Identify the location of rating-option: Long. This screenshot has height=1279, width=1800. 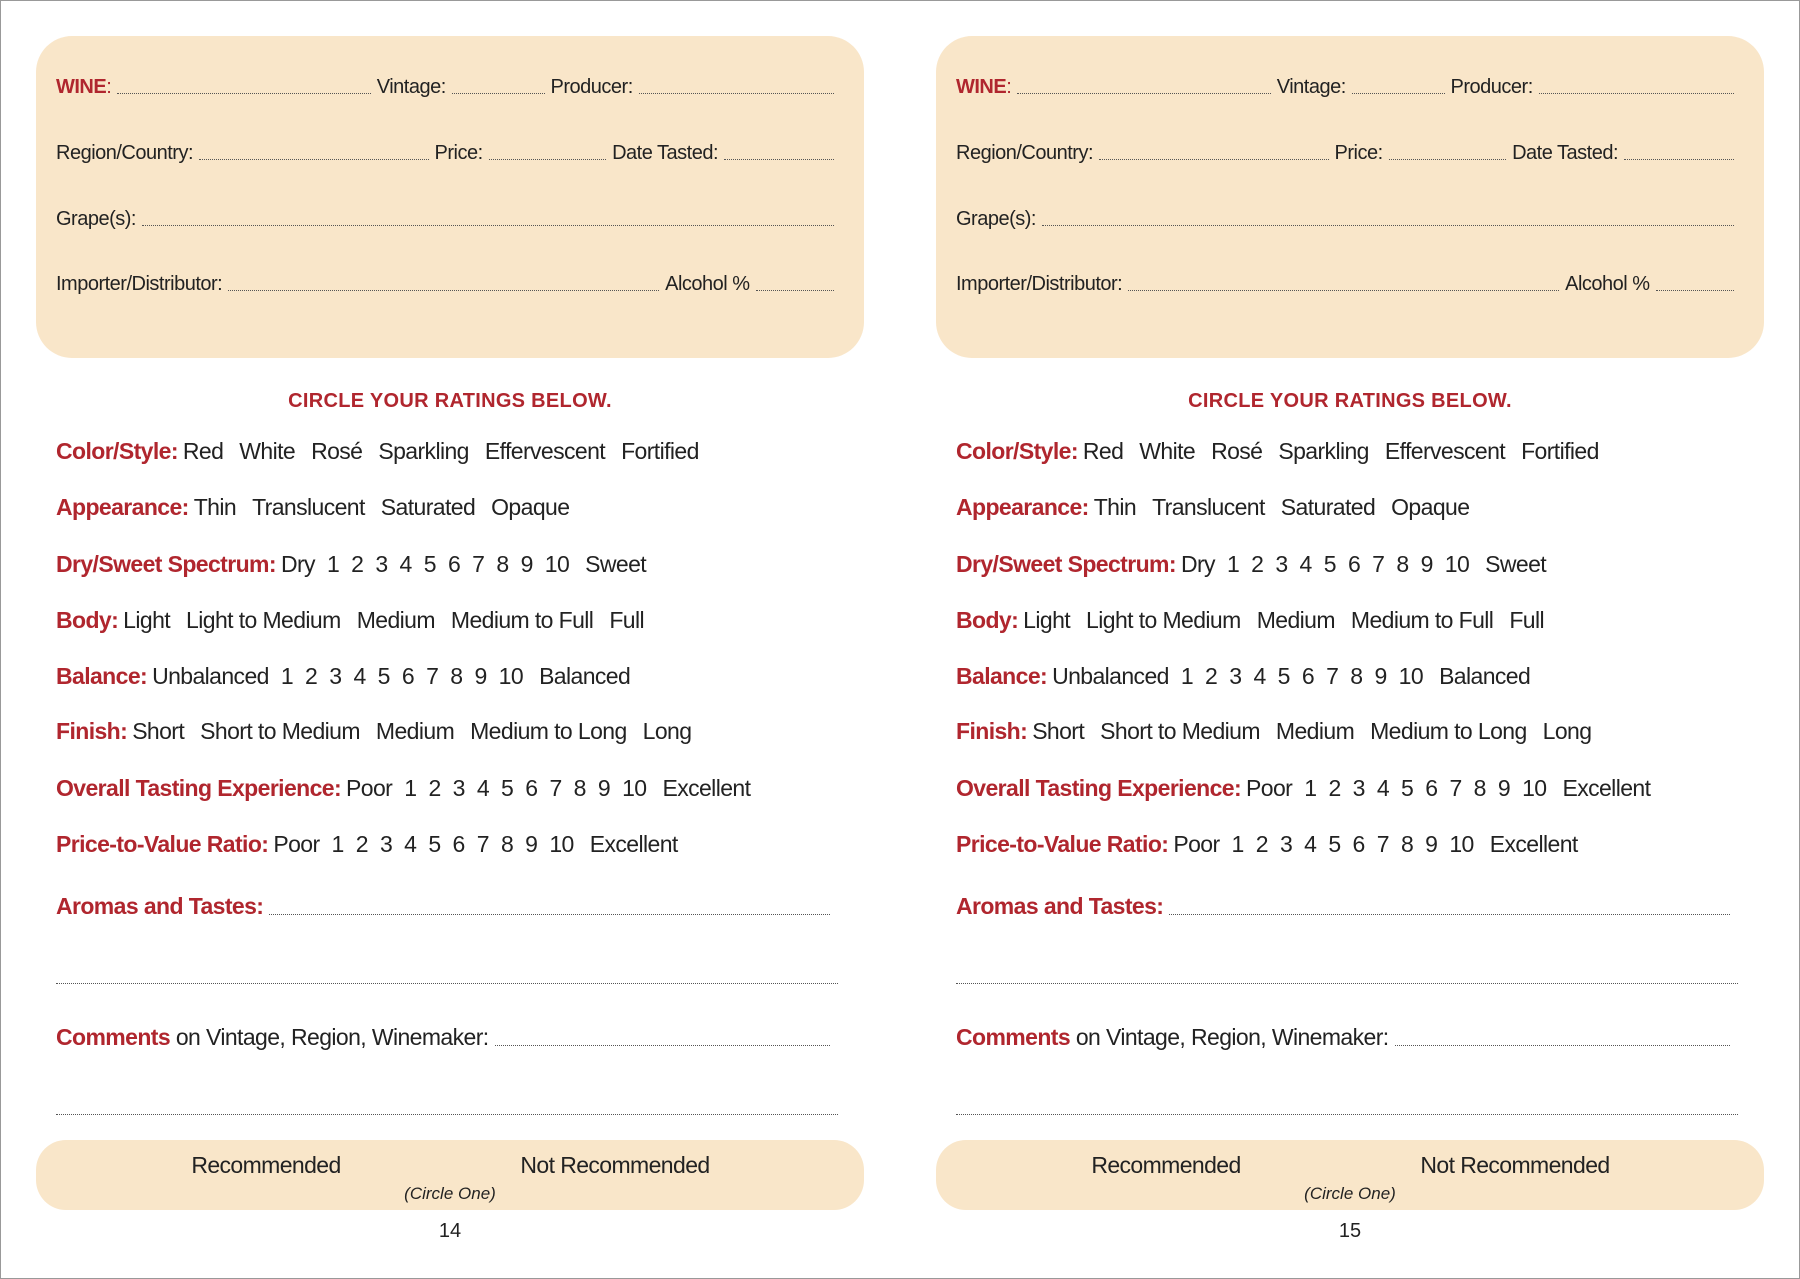
(667, 731).